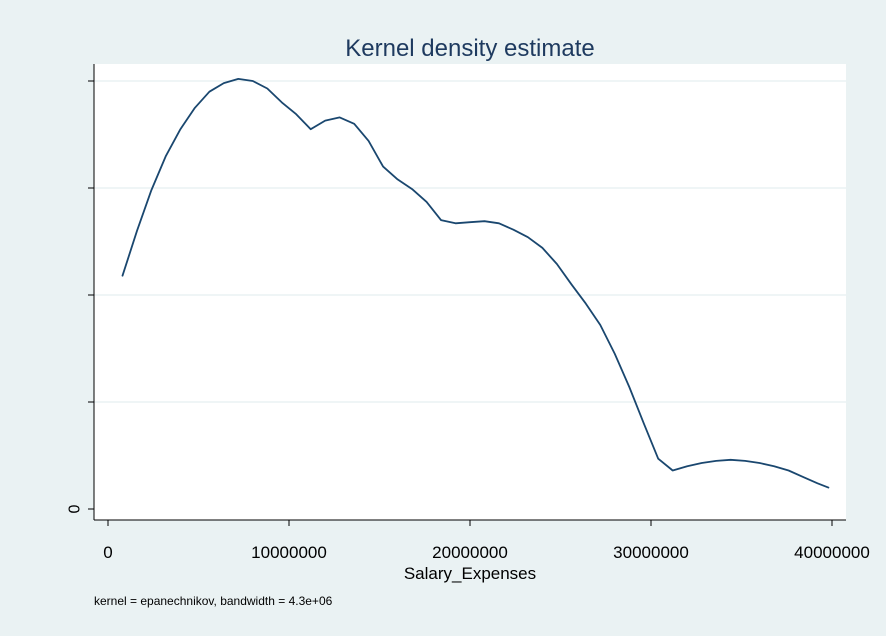  Describe the element at coordinates (289, 552) in the screenshot. I see `x-tick-label-1: 10000000` at that location.